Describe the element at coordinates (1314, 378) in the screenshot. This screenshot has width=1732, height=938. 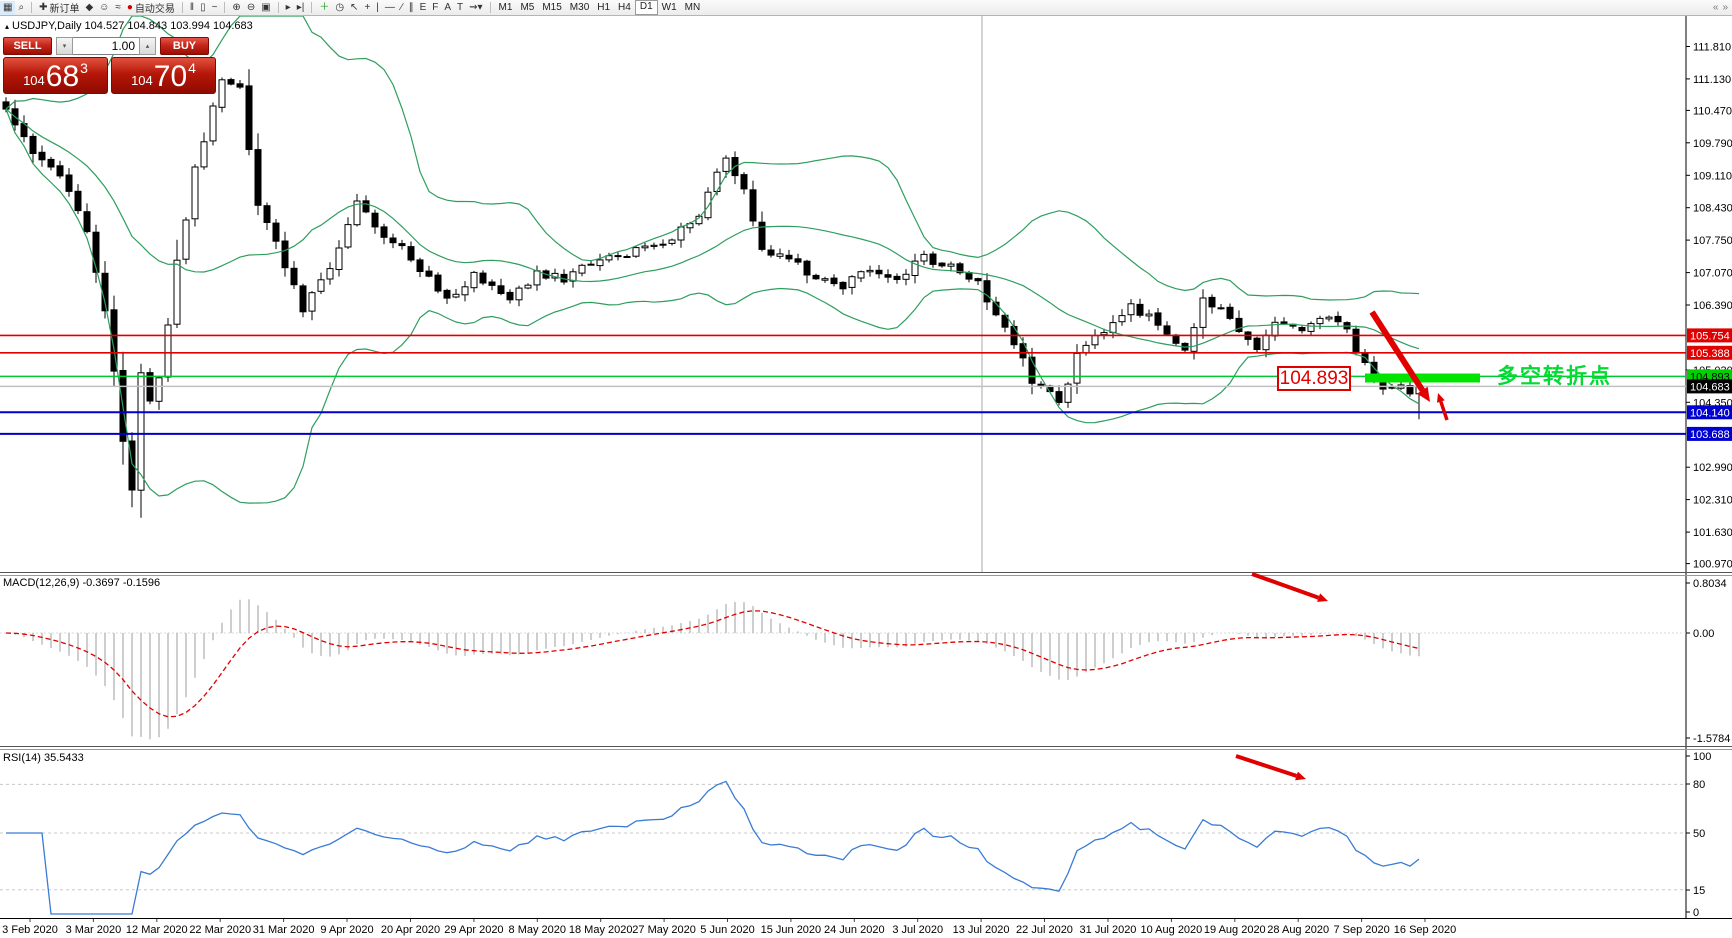
I see `price-callout-label: 104.893` at that location.